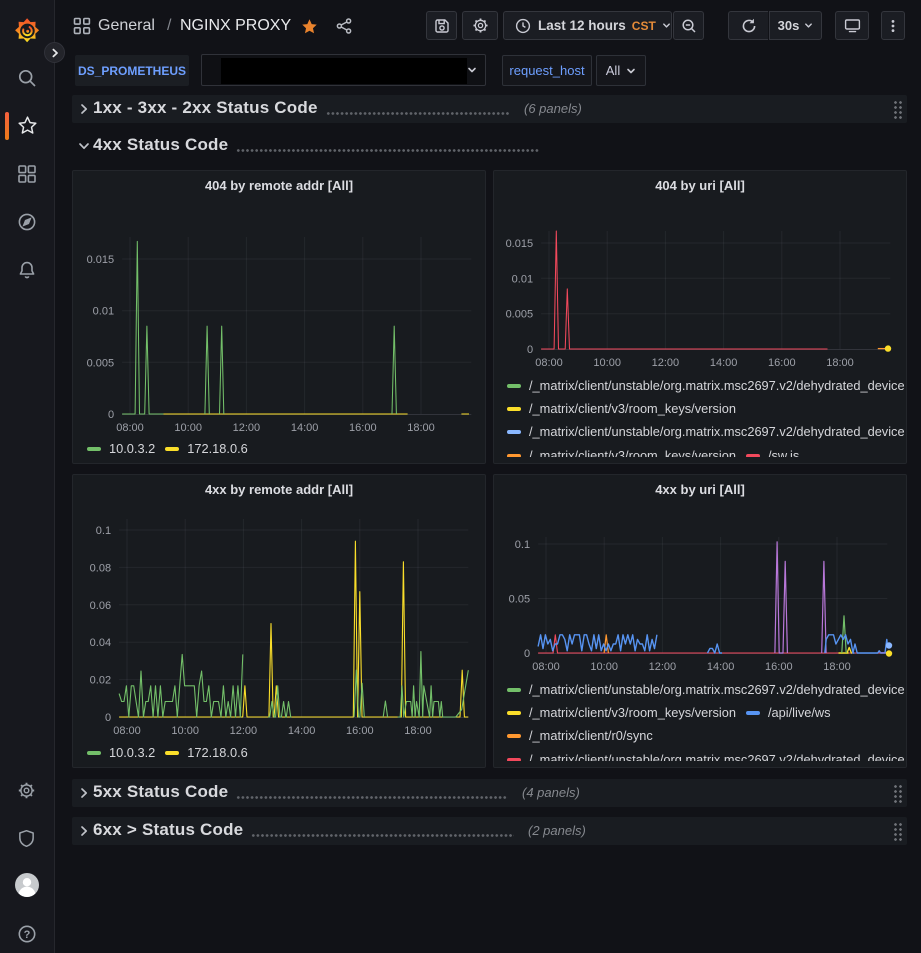 This screenshot has width=921, height=953. I want to click on svg-text: 0.04, so click(100, 643).